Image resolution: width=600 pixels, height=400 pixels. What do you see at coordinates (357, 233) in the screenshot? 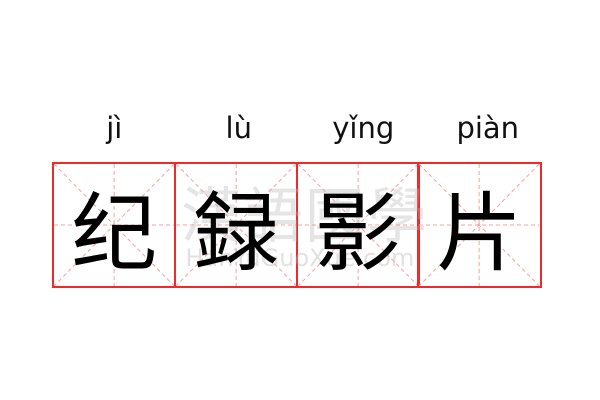
I see `character: 影` at bounding box center [357, 233].